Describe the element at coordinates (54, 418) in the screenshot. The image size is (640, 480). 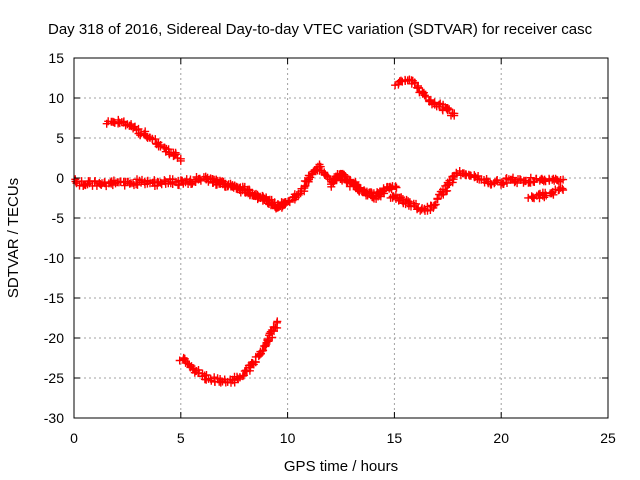
I see `y-tick-label: -30` at that location.